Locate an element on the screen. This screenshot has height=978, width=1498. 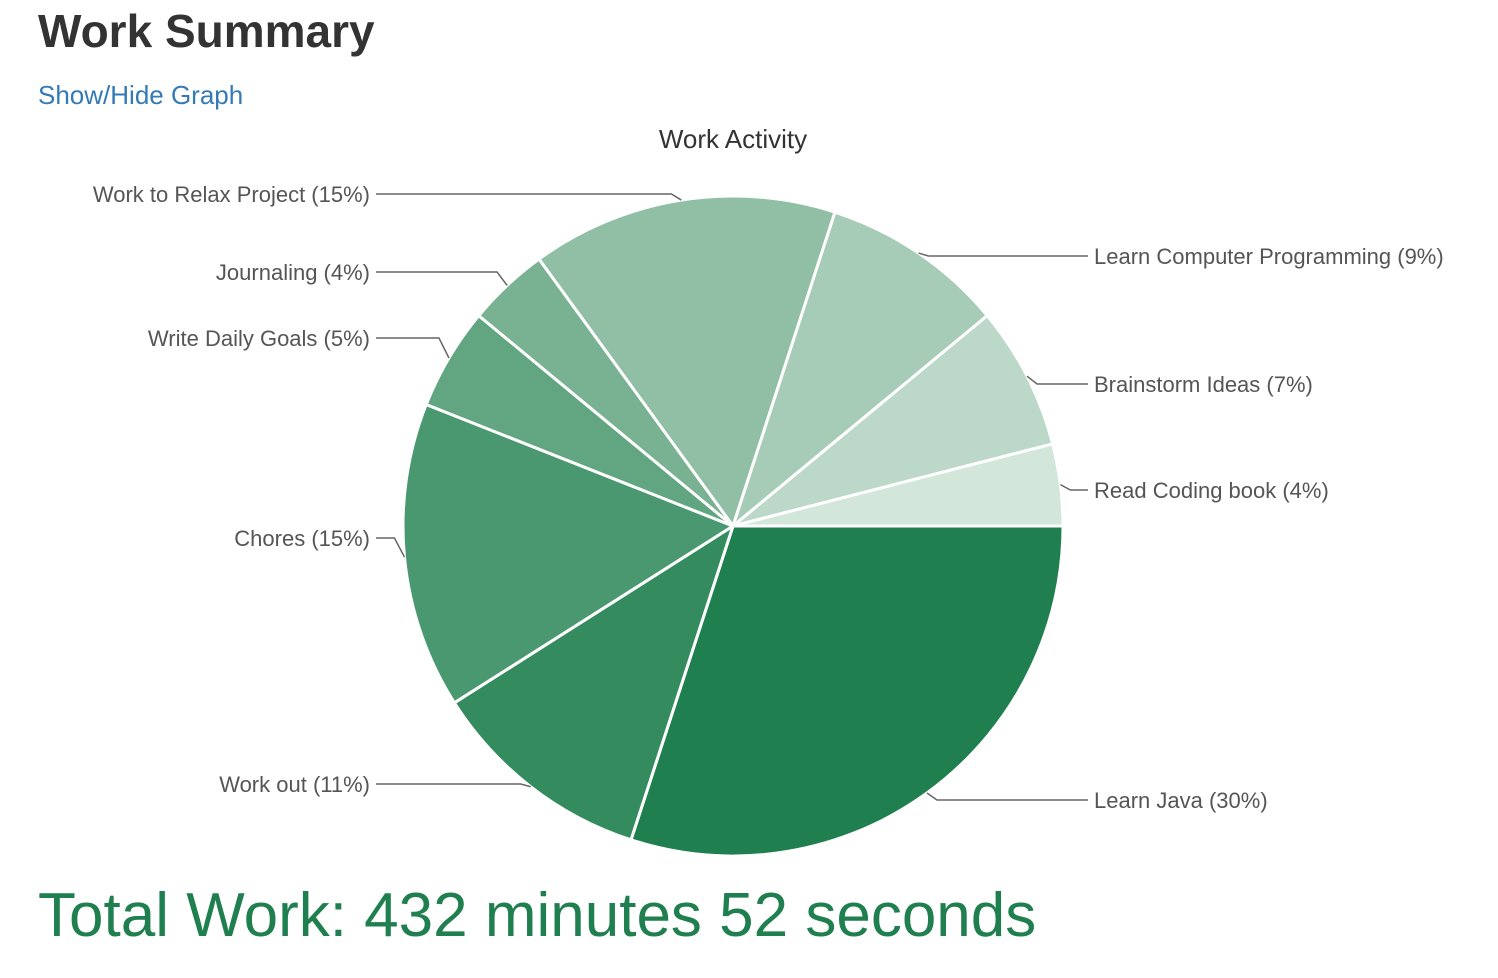
slice-label: Work to Relax Project (15%) is located at coordinates (231, 194).